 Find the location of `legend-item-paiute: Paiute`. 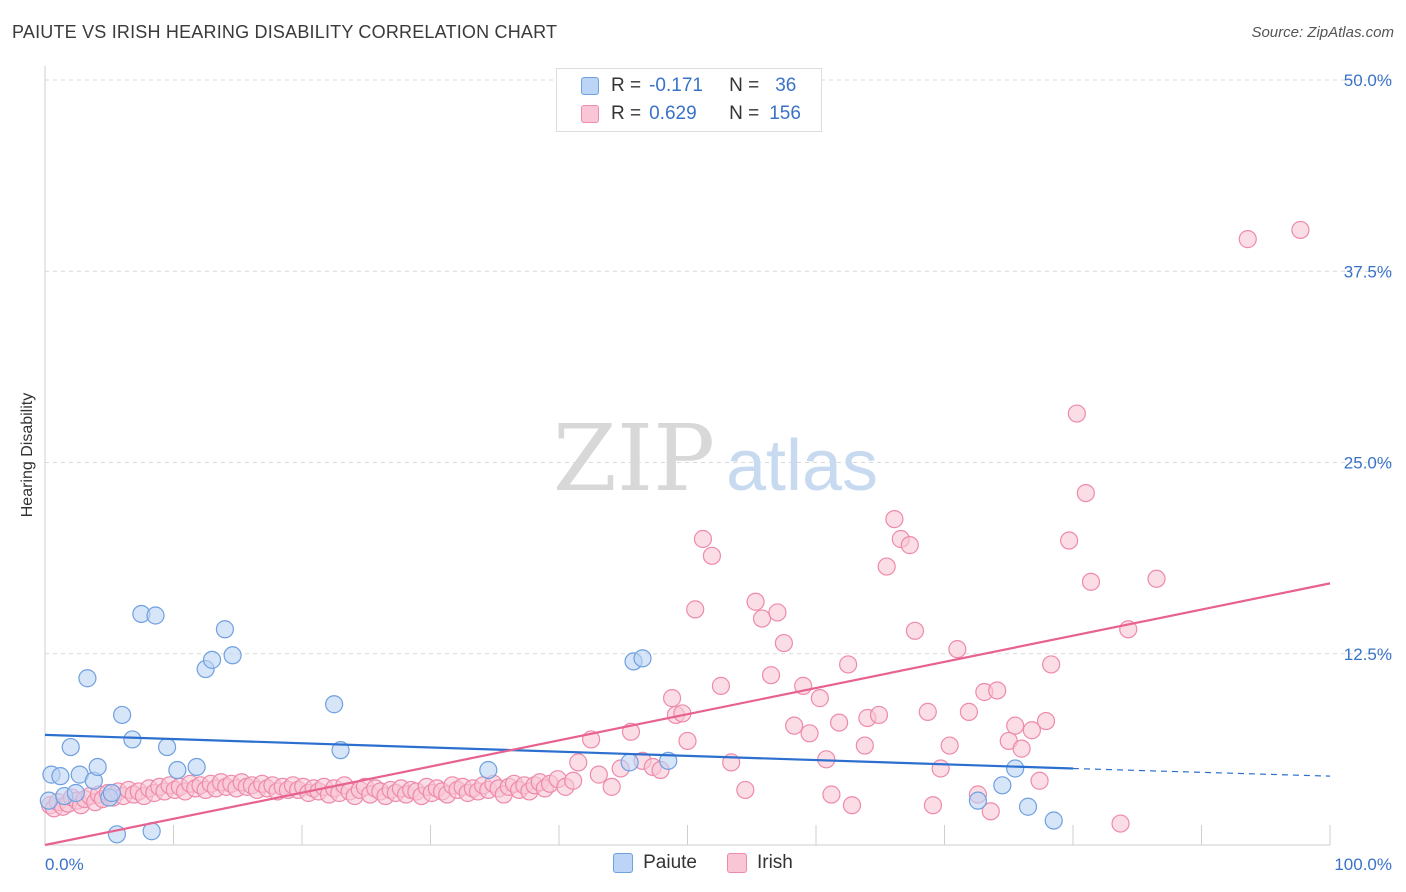

legend-item-paiute: Paiute is located at coordinates (655, 863).